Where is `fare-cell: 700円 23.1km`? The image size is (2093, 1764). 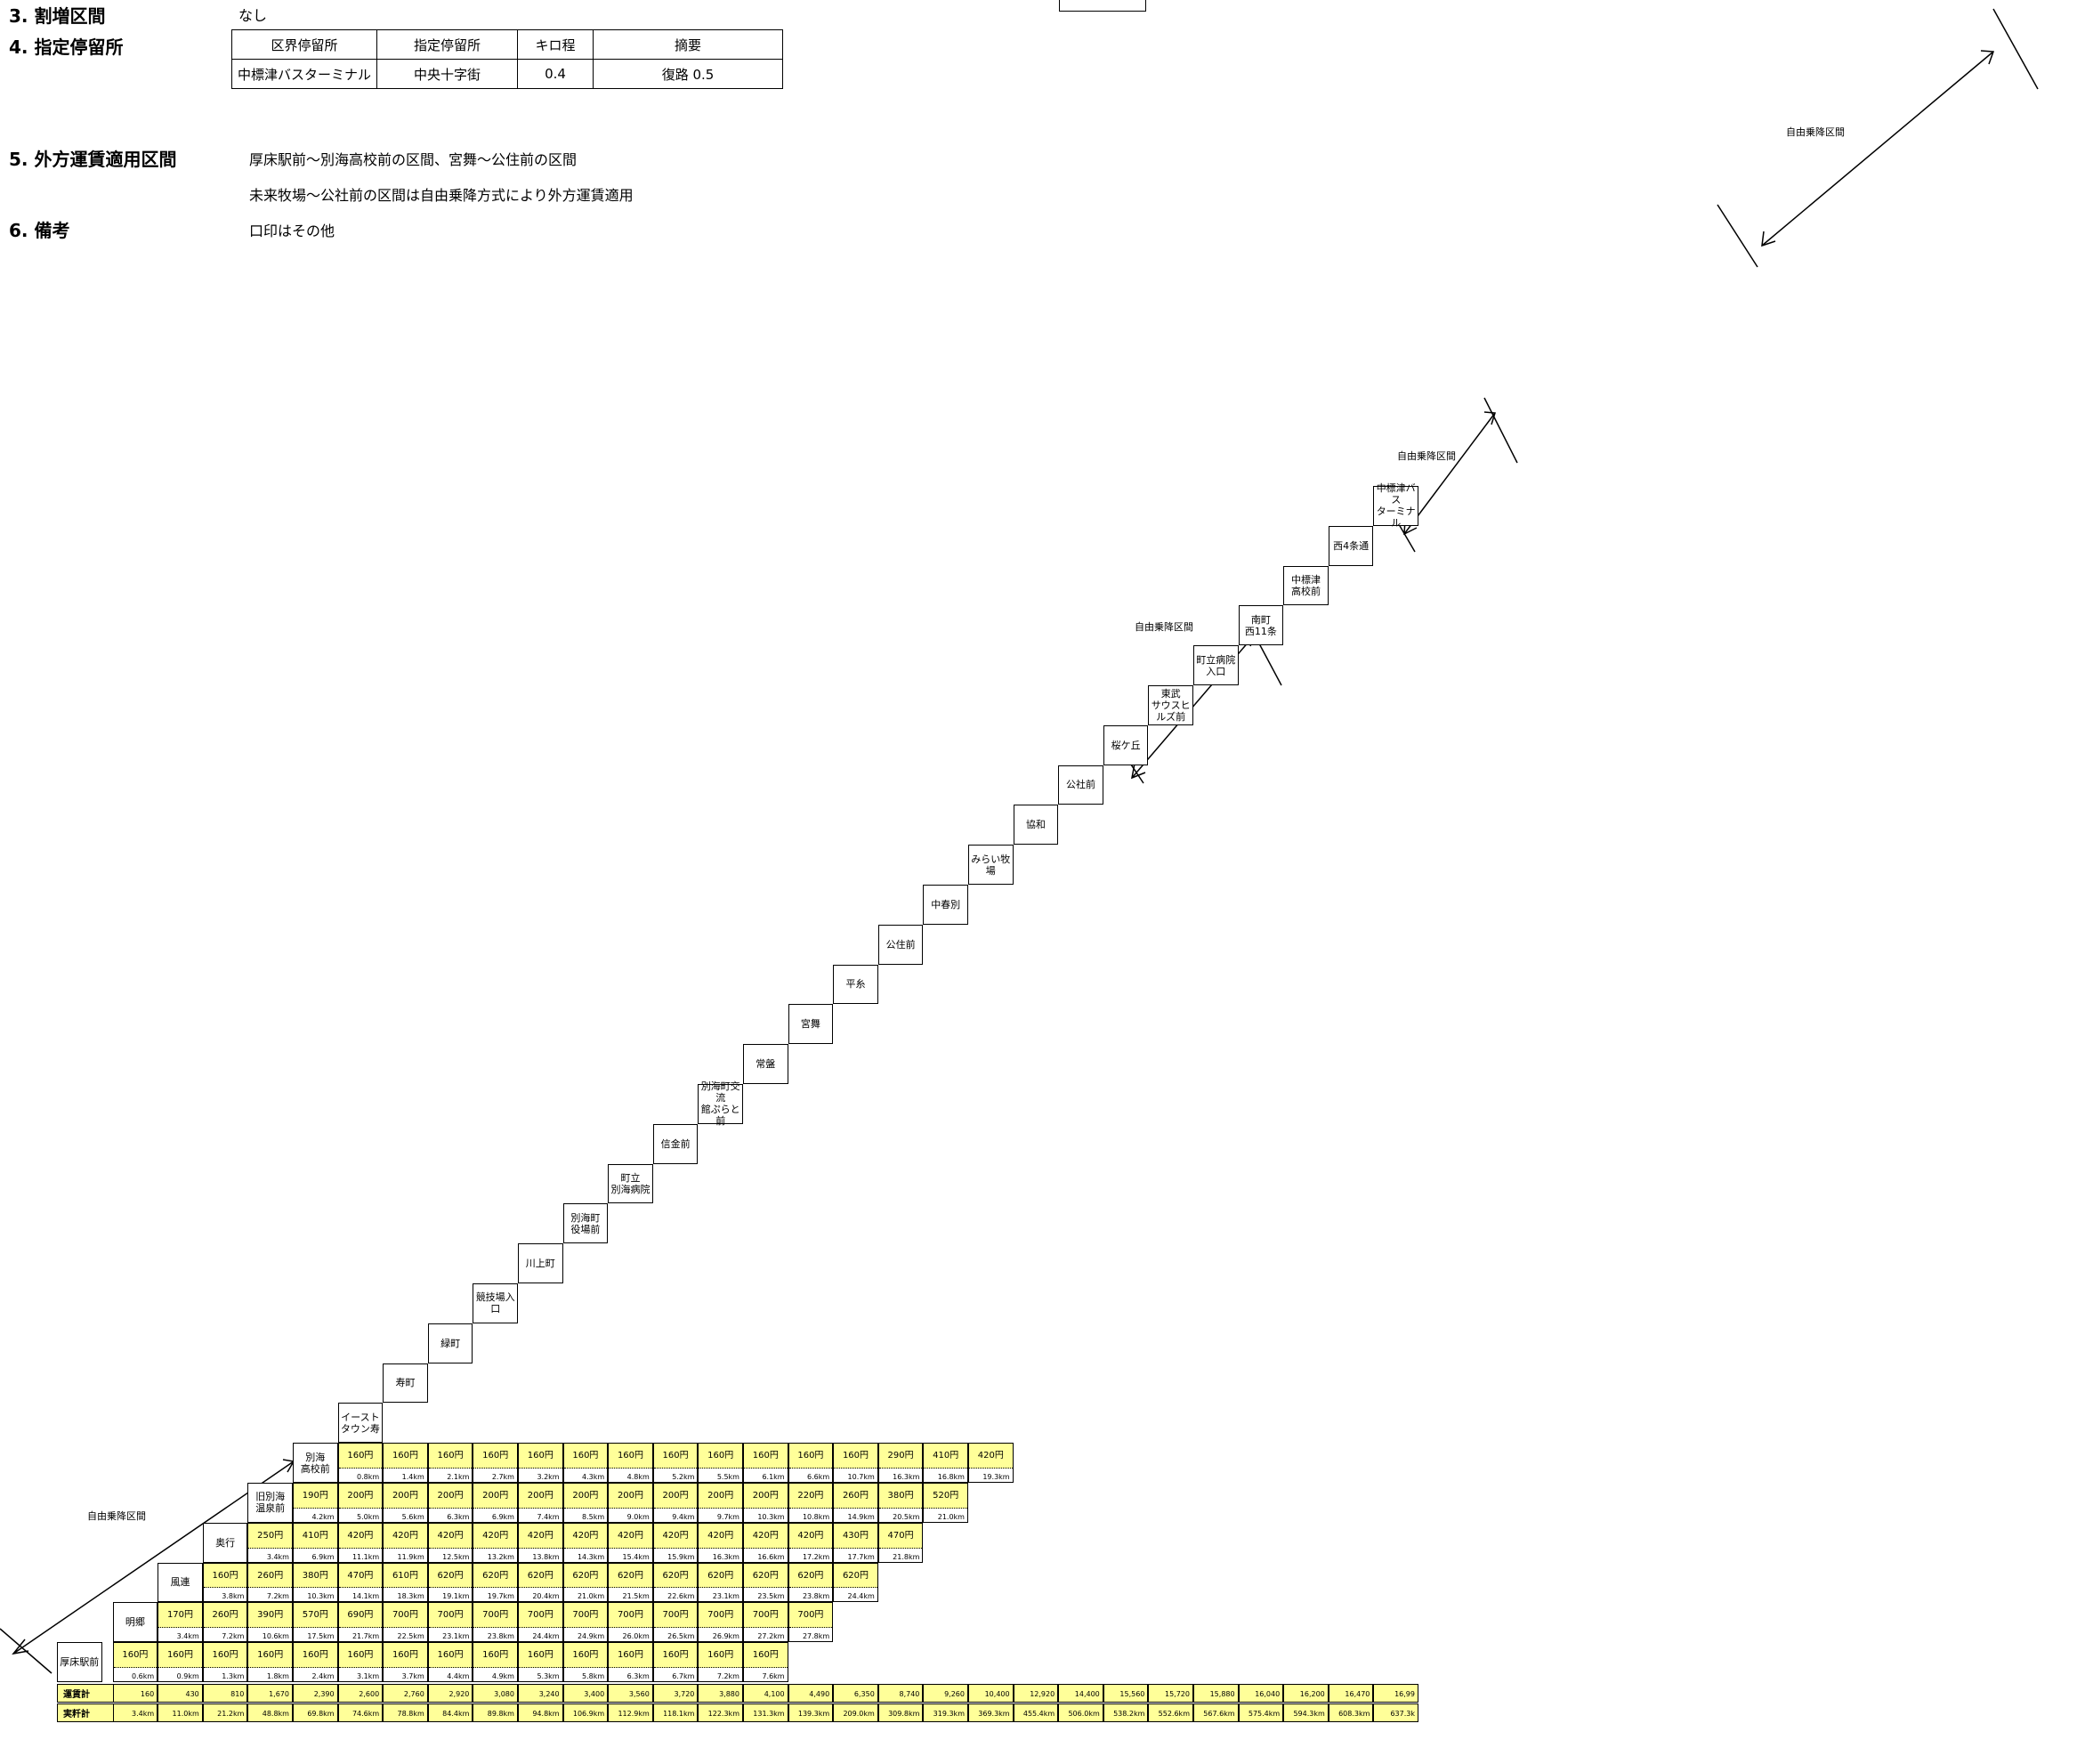 fare-cell: 700円 23.1km is located at coordinates (450, 1622).